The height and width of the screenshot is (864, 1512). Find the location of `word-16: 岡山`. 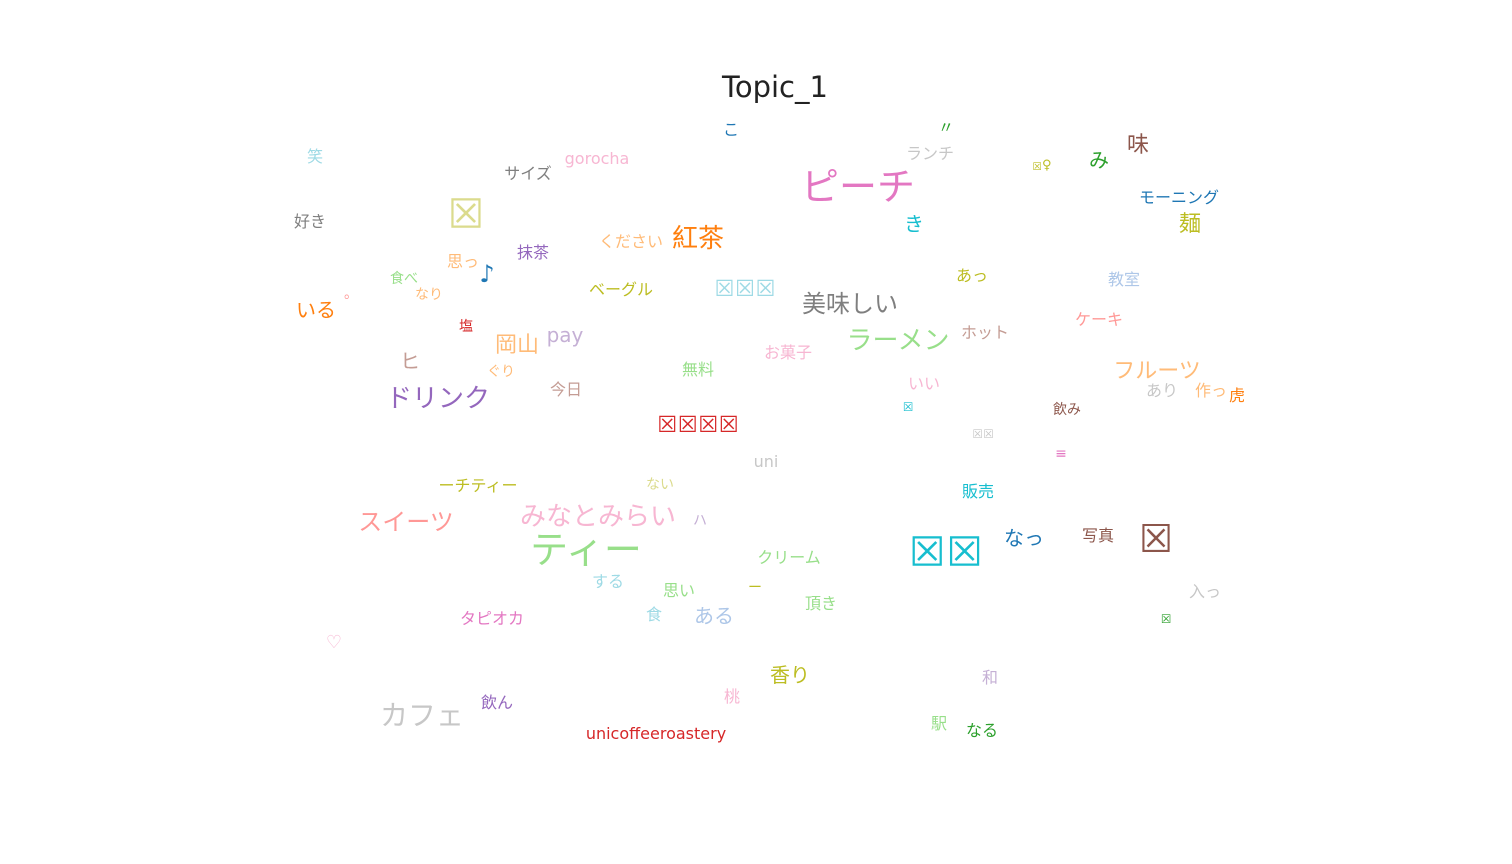

word-16: 岡山 is located at coordinates (517, 345).